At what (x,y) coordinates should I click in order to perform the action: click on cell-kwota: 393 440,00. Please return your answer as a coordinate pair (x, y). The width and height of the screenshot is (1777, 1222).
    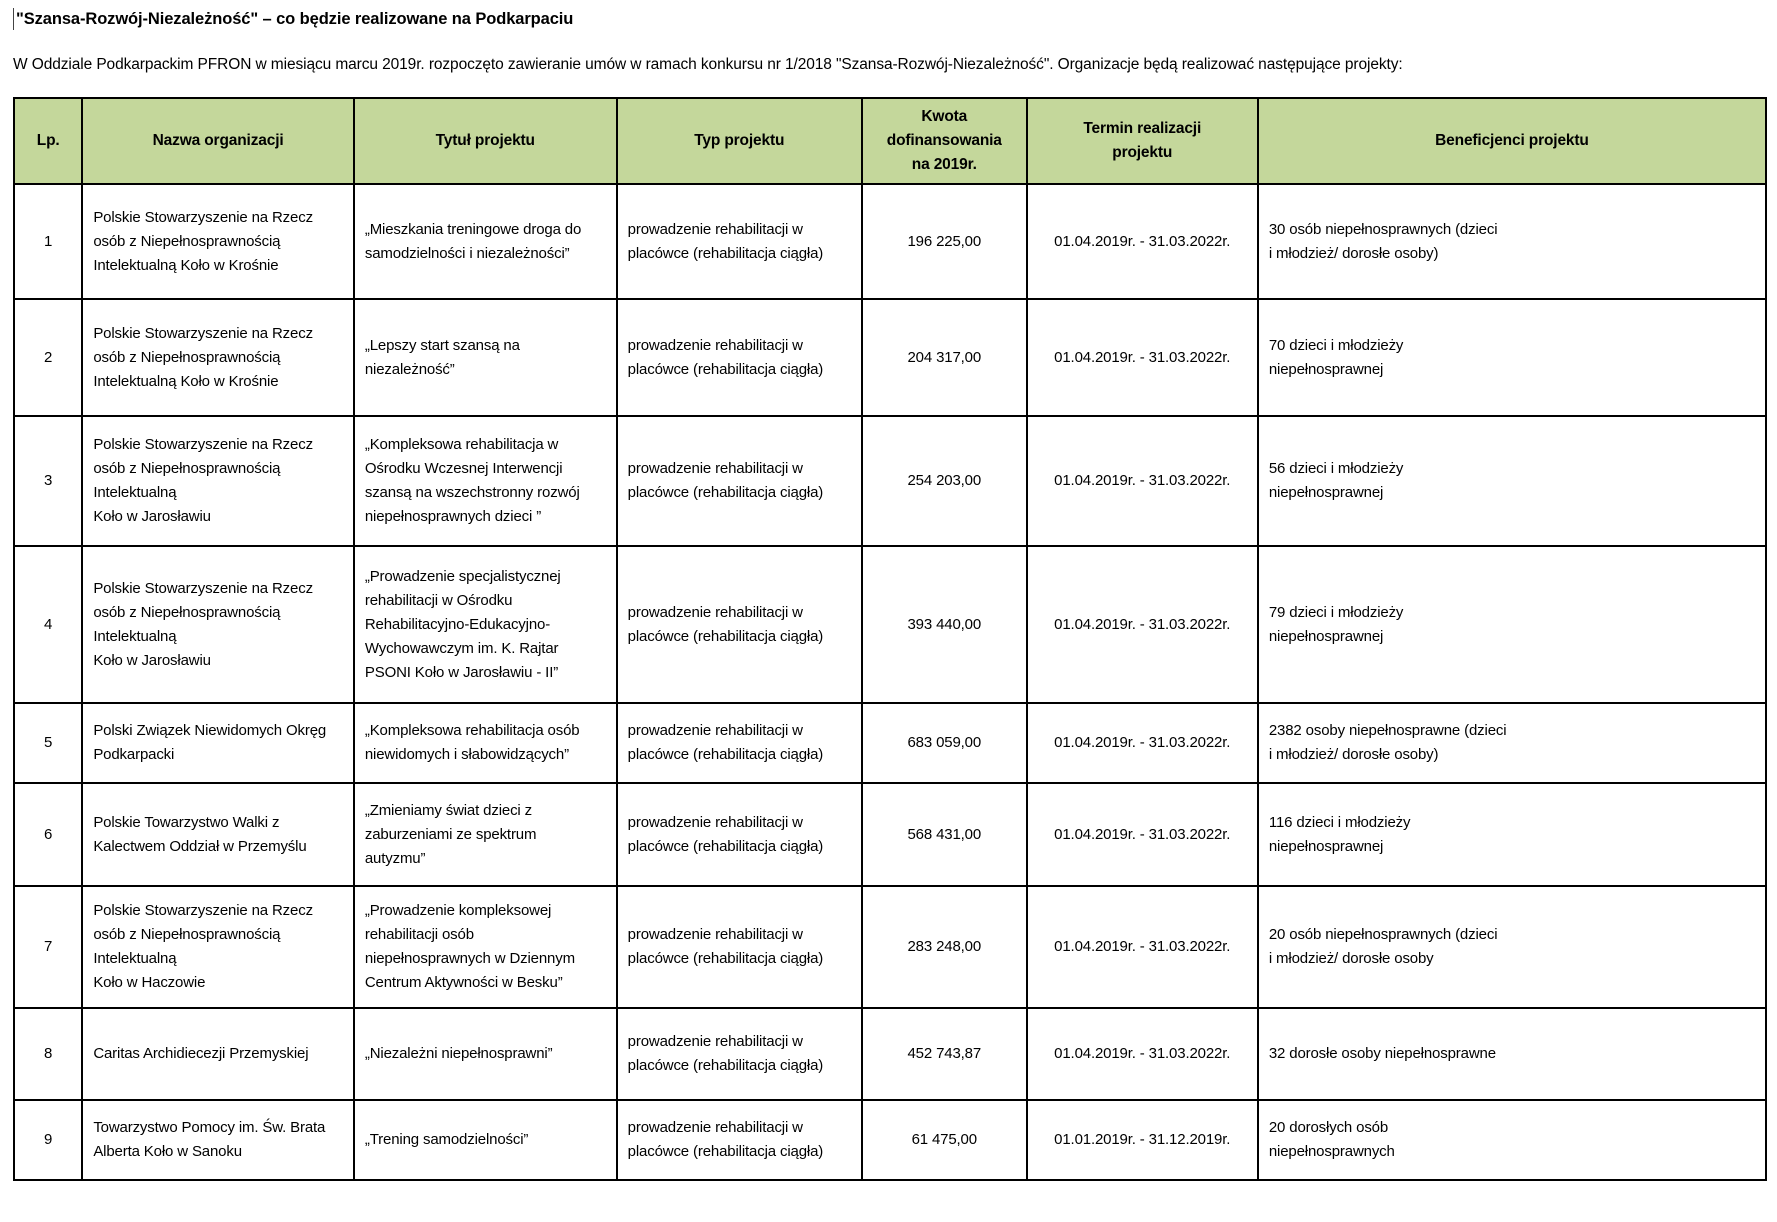
    Looking at the image, I should click on (944, 624).